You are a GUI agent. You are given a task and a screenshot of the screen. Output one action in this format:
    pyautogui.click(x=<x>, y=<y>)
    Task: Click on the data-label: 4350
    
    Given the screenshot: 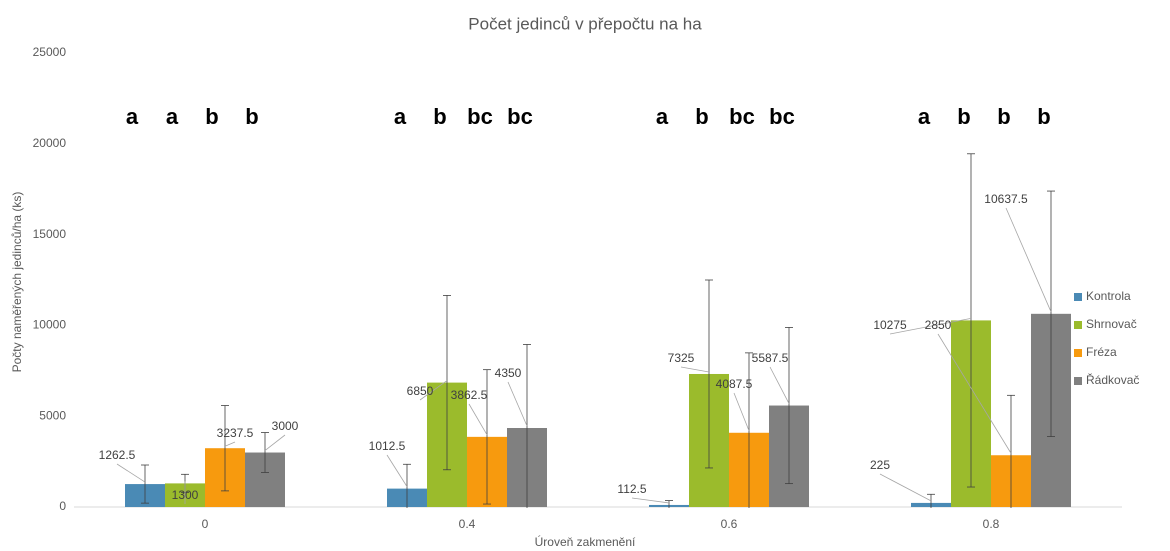 What is the action you would take?
    pyautogui.click(x=508, y=373)
    